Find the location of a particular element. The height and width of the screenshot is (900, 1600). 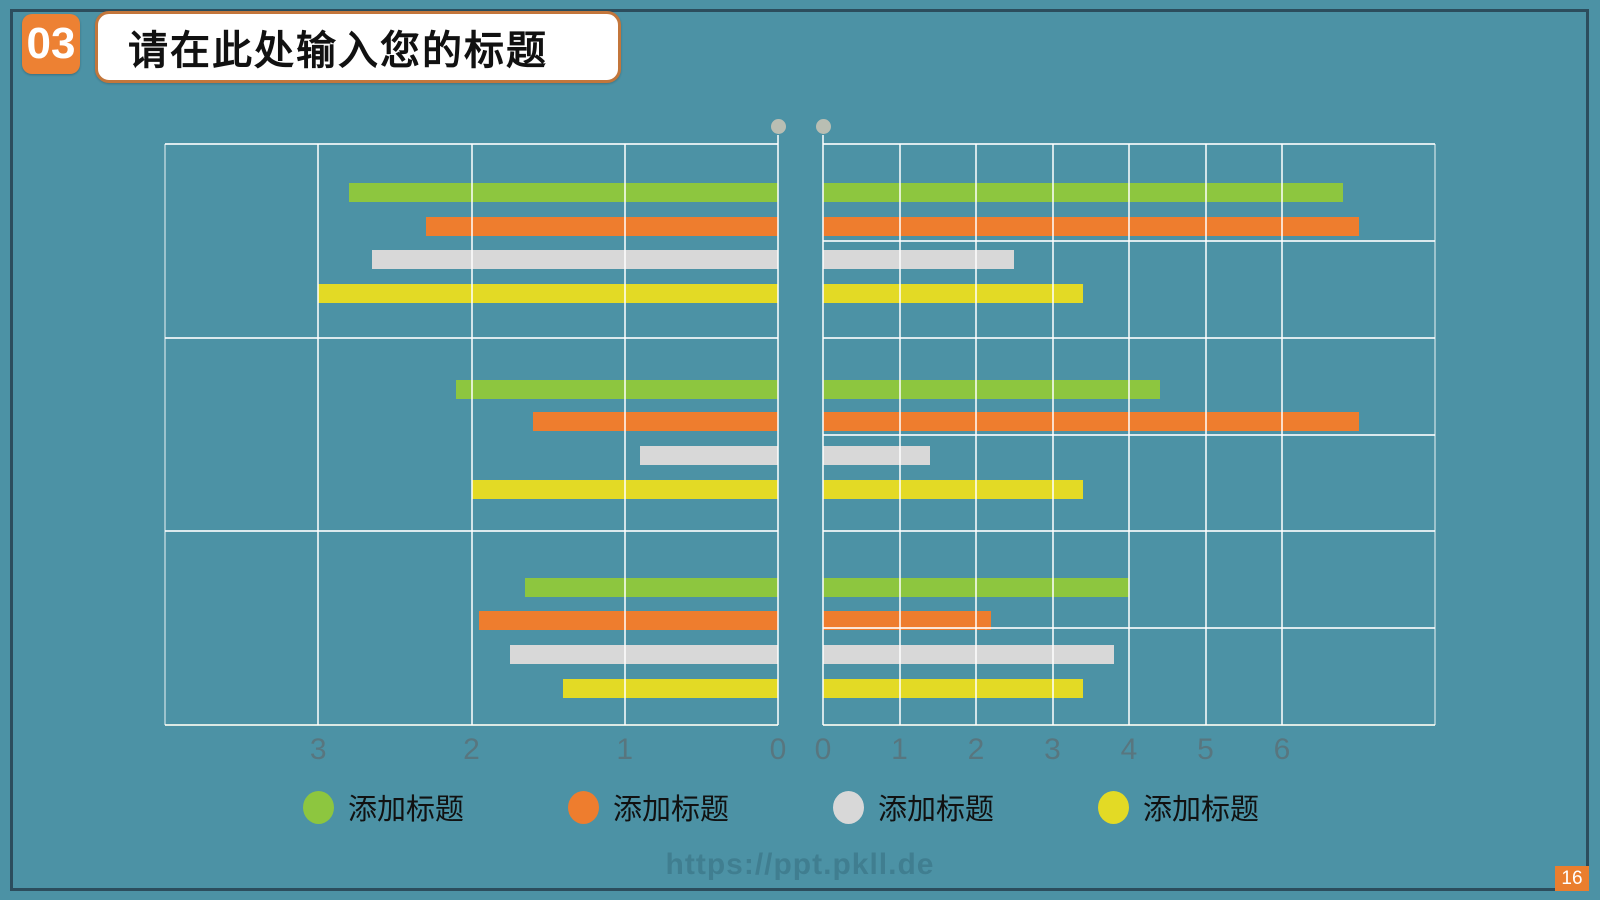

right-axis-tick-label: 1 is located at coordinates (899, 749).